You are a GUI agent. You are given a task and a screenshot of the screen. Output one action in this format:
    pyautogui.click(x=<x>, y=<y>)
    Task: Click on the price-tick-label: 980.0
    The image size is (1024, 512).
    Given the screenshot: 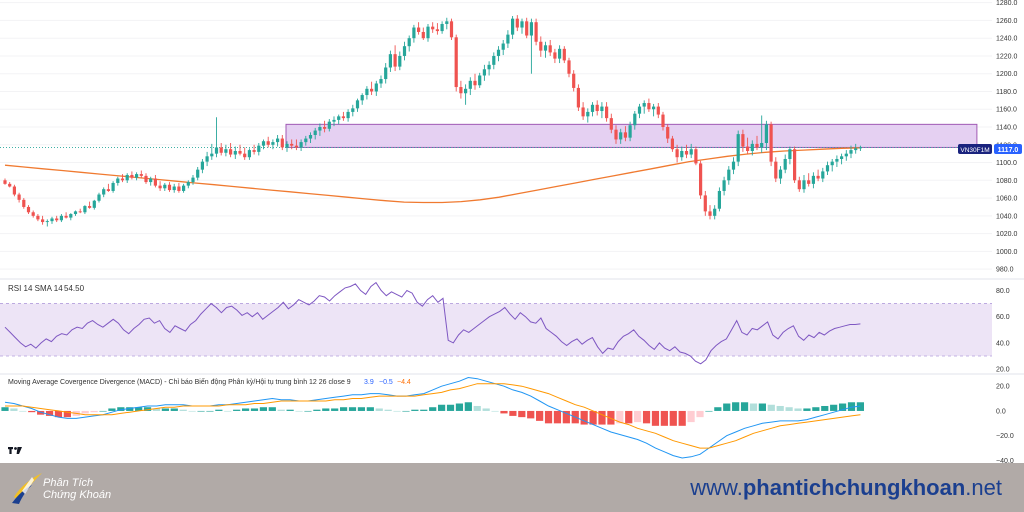 What is the action you would take?
    pyautogui.click(x=1005, y=270)
    